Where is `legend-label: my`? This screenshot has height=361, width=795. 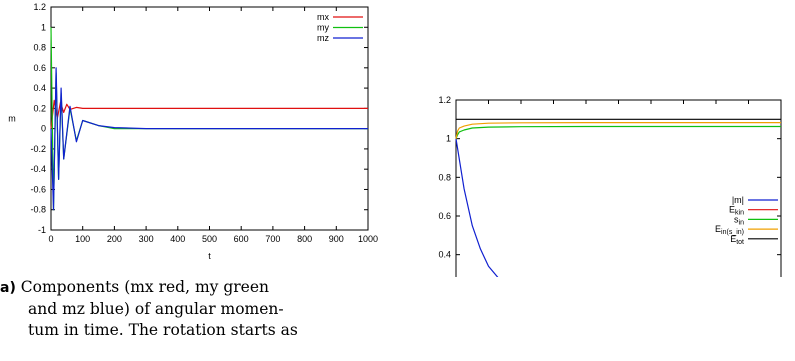 legend-label: my is located at coordinates (323, 28).